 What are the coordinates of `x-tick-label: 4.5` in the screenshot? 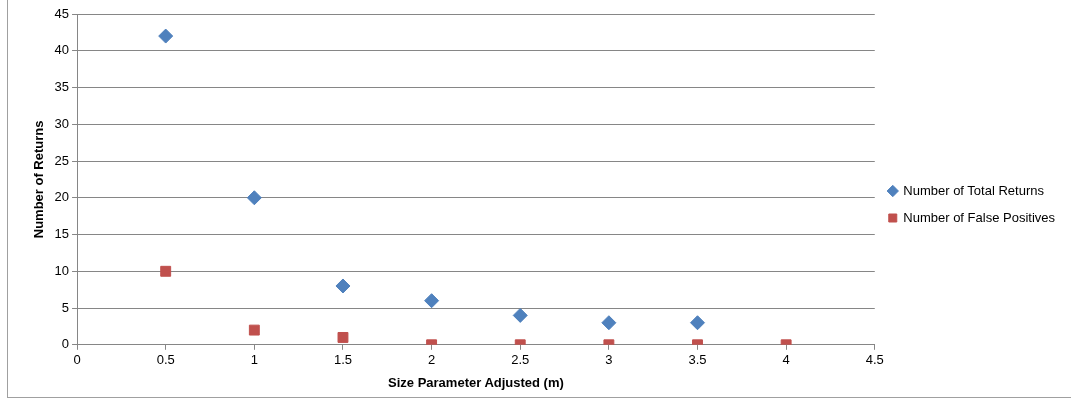 It's located at (874, 360).